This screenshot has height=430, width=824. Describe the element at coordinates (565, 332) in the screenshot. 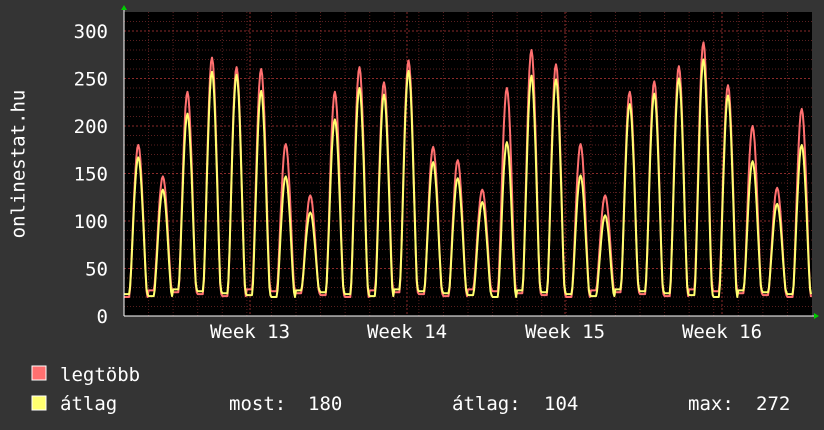

I see `x-tick-label: Week 15` at that location.